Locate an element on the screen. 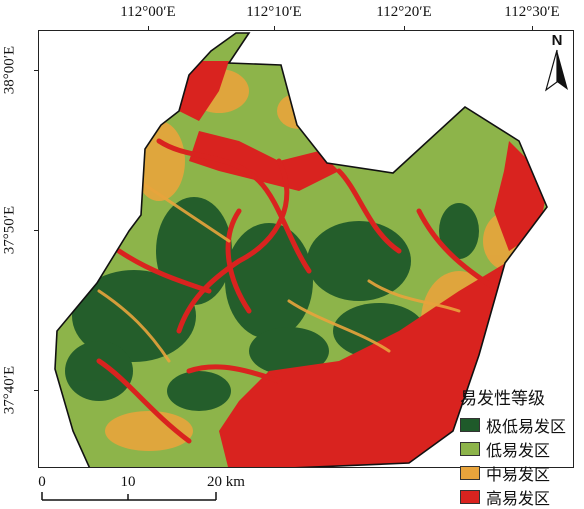 The height and width of the screenshot is (509, 584). latitude-label-37-40: 37°40′E is located at coordinates (9, 390).